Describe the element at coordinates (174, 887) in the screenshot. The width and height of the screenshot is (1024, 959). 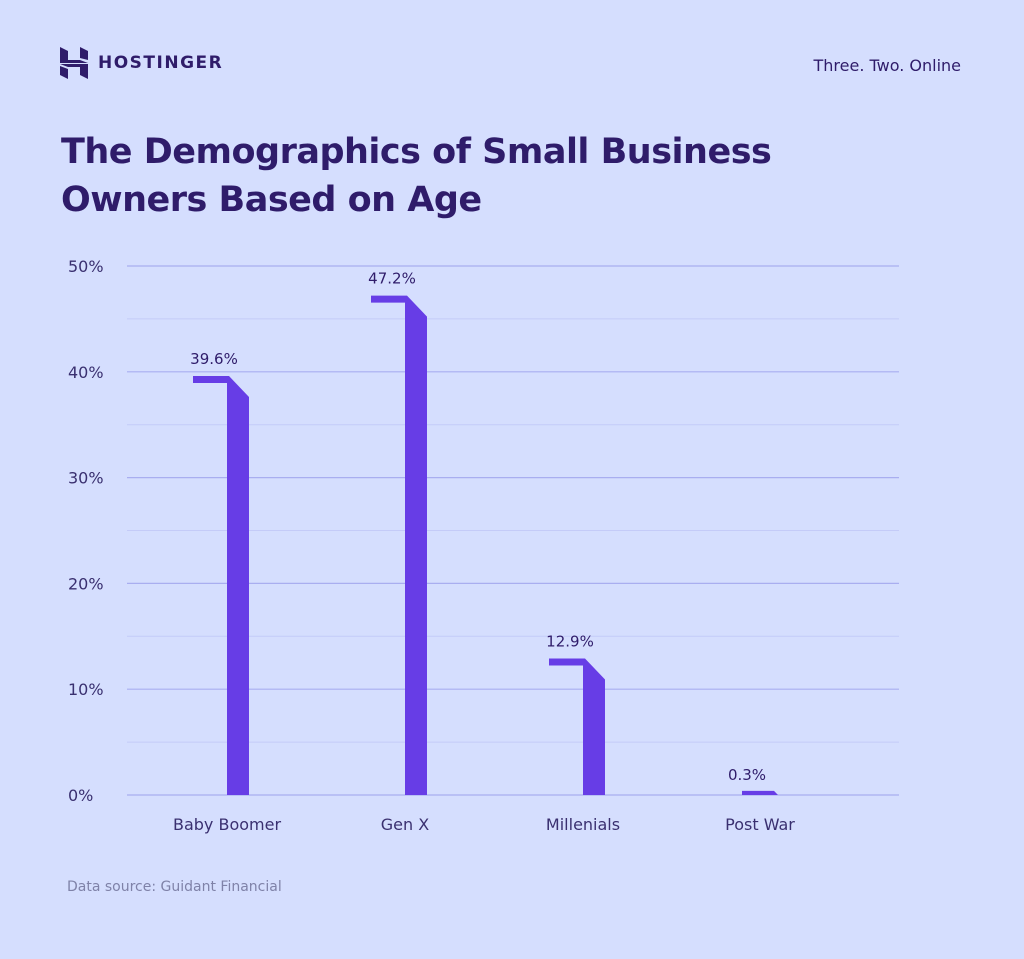
I see `data-source: Data source: Guidant Financial` at that location.